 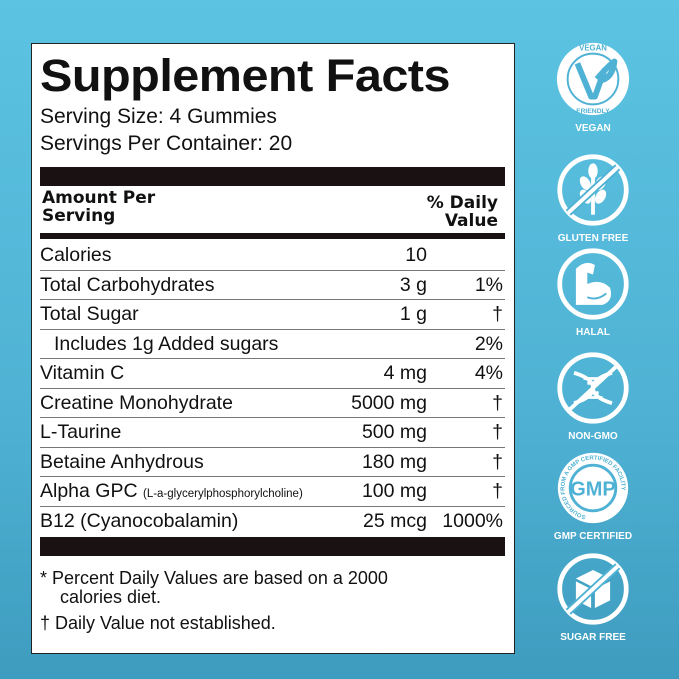 I want to click on nutrient-row: B12 (Cyanocobalamin) 25 mcg 1000%, so click(x=272, y=522).